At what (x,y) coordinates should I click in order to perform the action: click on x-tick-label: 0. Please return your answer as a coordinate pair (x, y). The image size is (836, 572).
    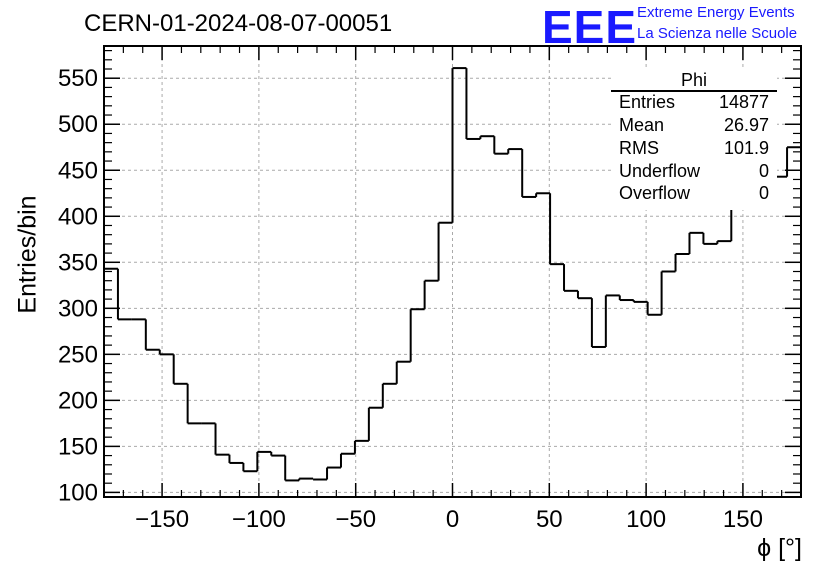
    Looking at the image, I should click on (452, 519).